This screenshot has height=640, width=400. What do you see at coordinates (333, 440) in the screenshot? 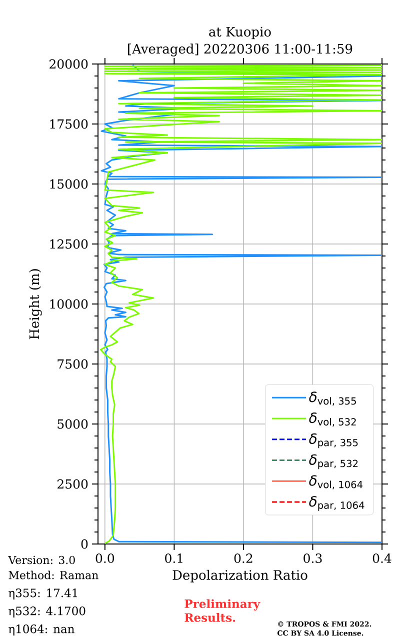
I see `legend-label: δ$_{par, 355}$` at bounding box center [333, 440].